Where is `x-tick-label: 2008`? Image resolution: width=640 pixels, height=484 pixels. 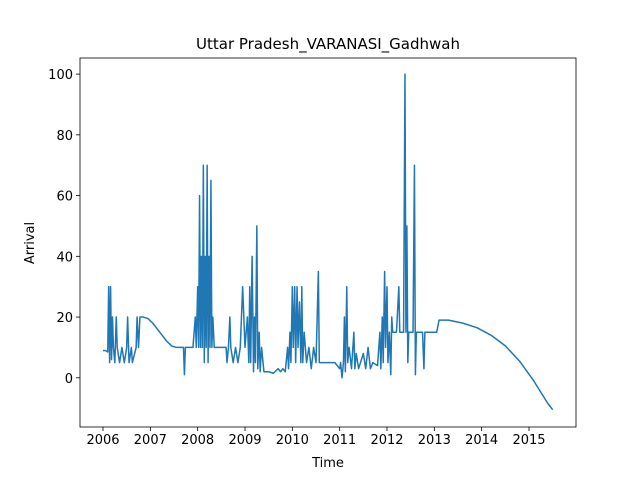 x-tick-label: 2008 is located at coordinates (197, 440).